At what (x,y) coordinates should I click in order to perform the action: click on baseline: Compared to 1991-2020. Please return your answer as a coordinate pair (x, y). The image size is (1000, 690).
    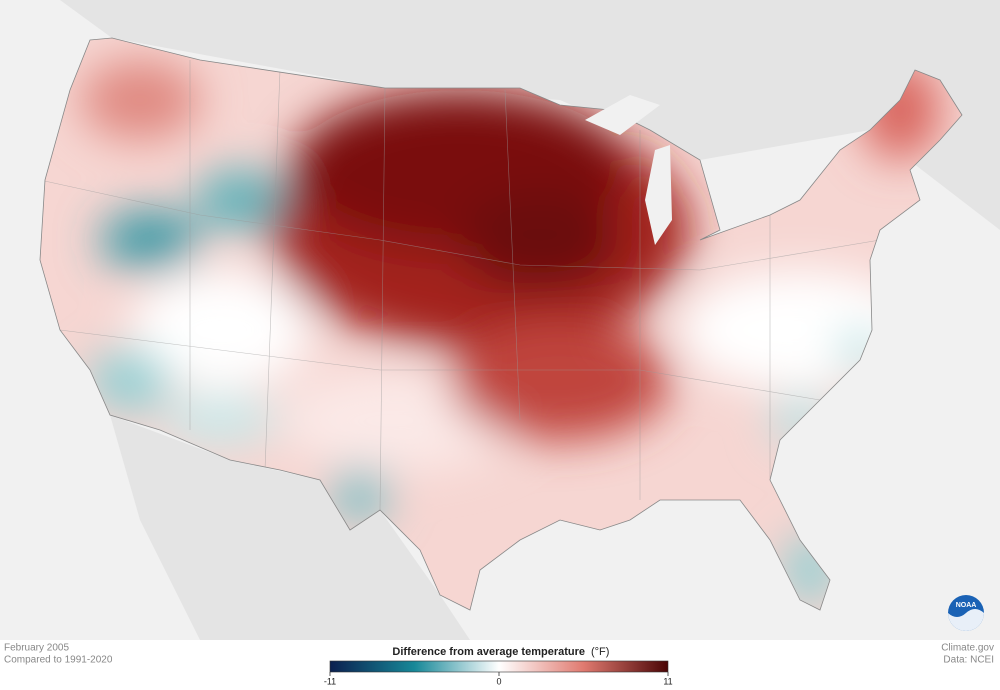
    Looking at the image, I should click on (58, 660).